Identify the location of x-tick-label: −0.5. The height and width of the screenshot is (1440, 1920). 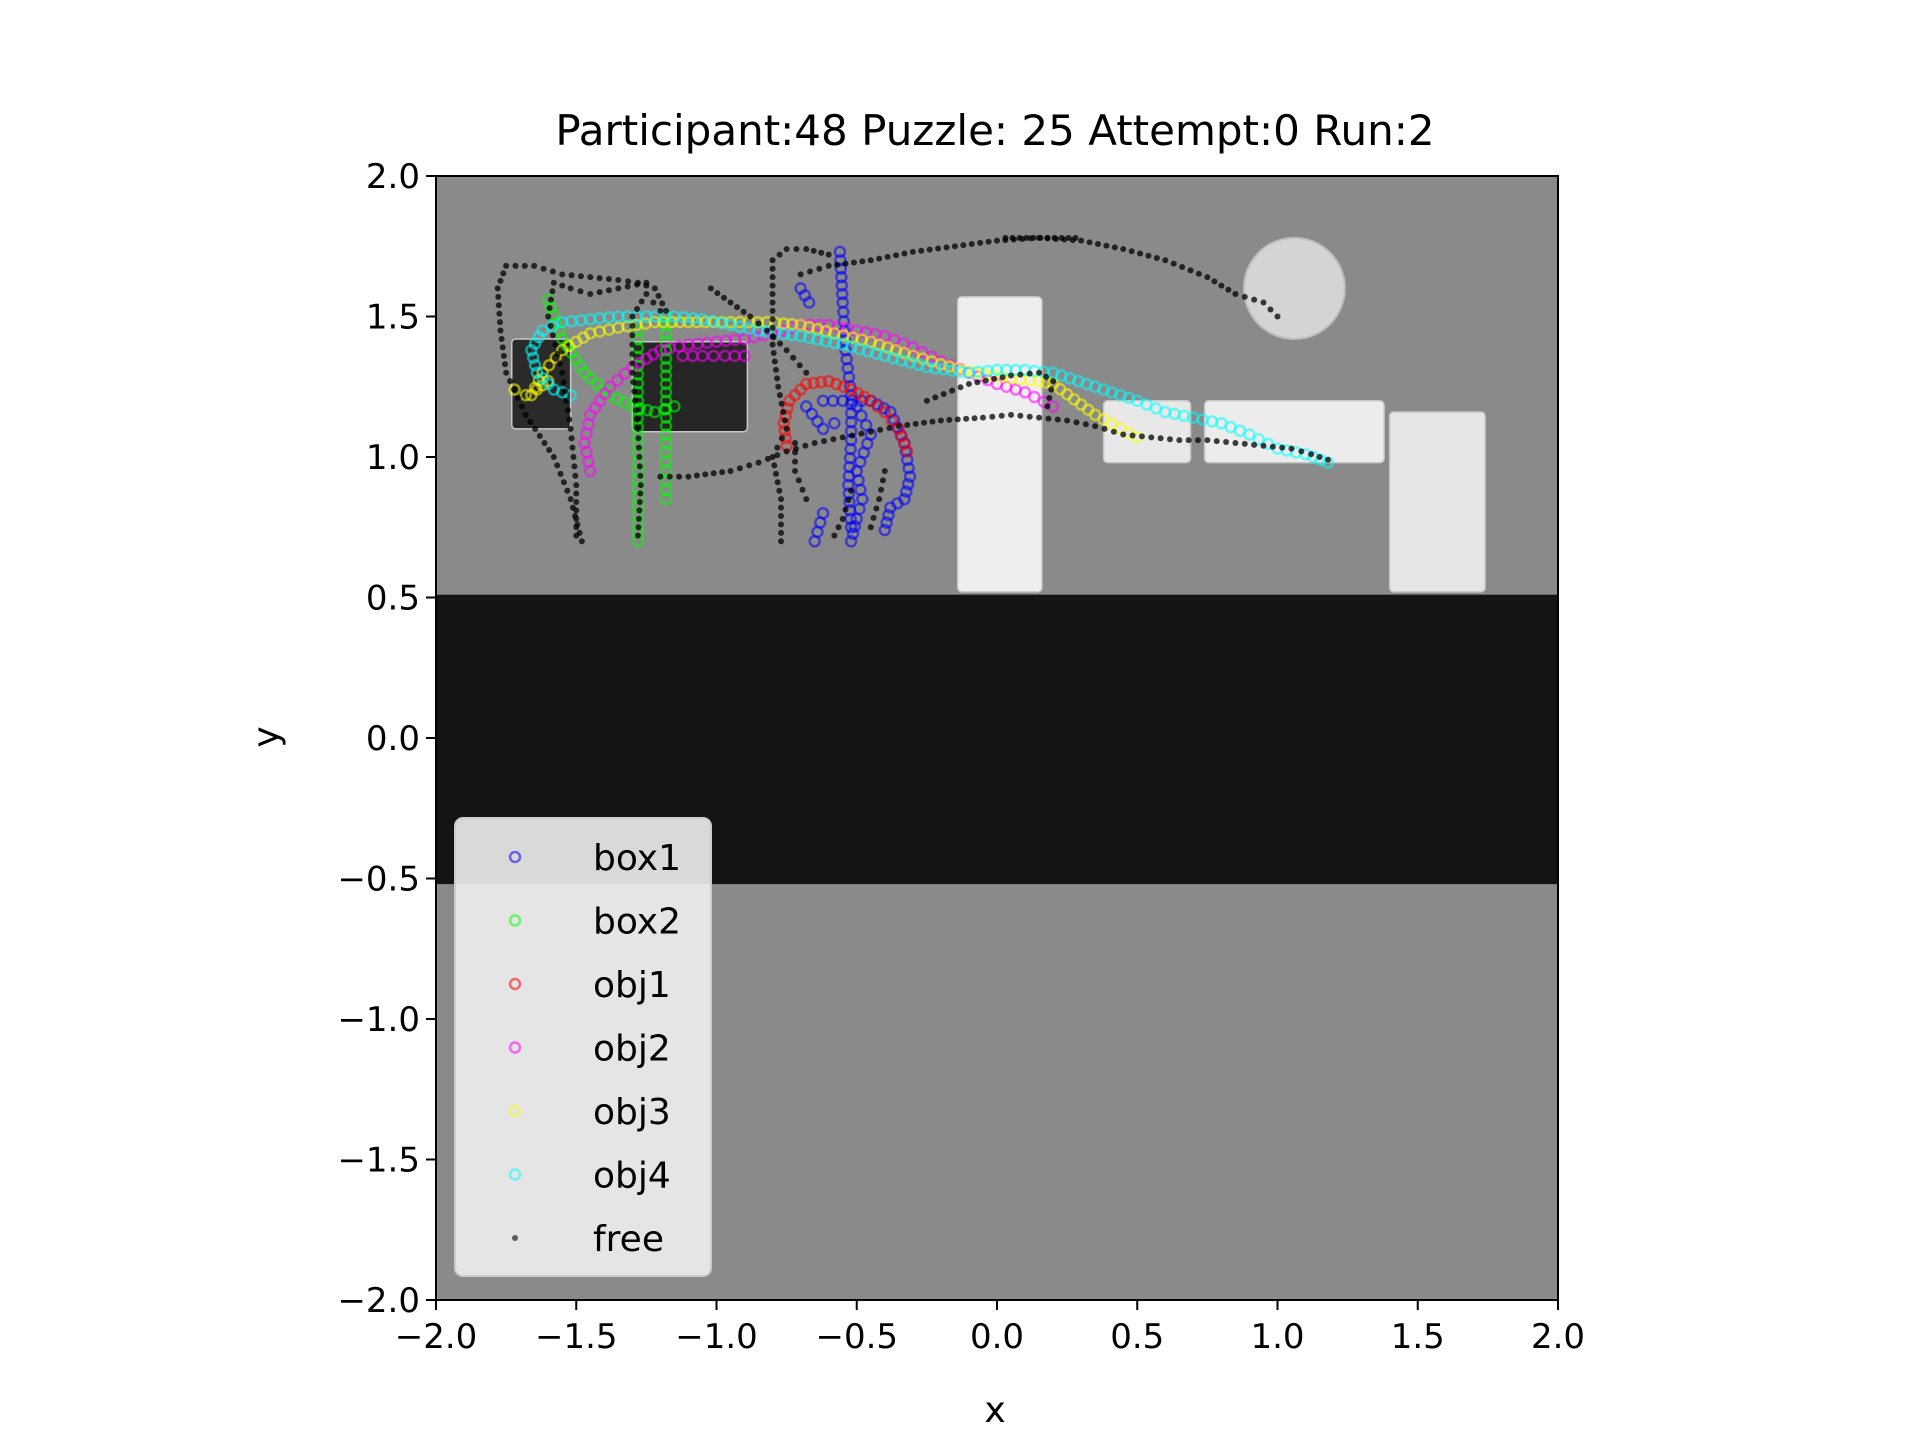
(856, 1337).